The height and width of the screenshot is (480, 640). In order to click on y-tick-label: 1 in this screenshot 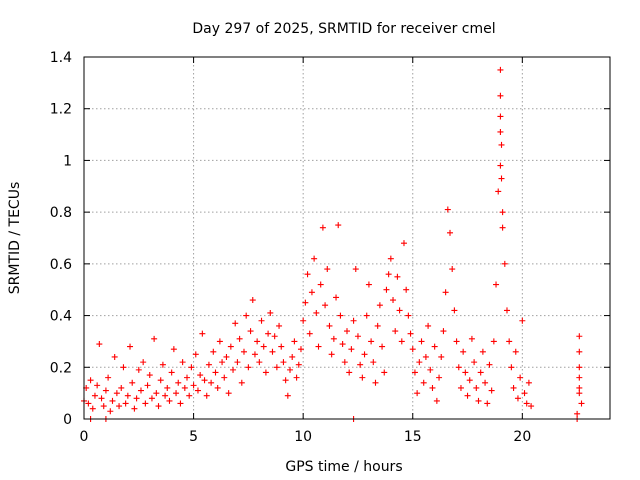, I will do `click(67, 161)`.